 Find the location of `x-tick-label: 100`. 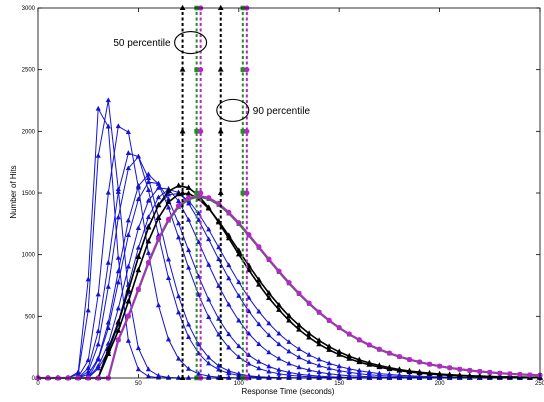

x-tick-label: 100 is located at coordinates (239, 384).